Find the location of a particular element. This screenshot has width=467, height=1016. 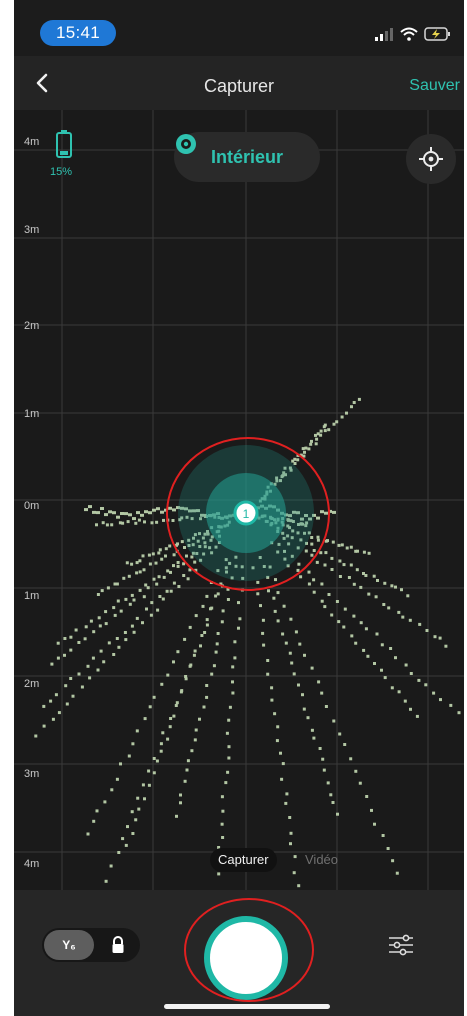

capture-shutter-button is located at coordinates (246, 958).